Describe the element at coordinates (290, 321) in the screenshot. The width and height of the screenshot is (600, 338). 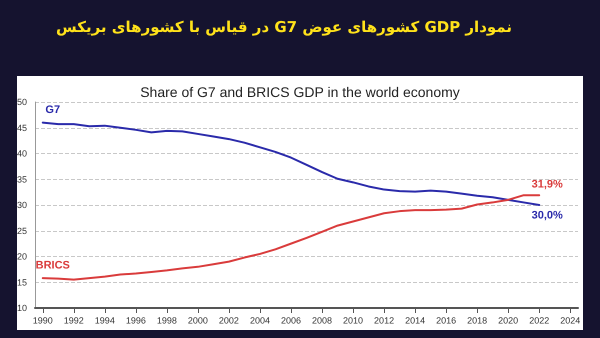
I see `x-tick-label: 2006` at that location.